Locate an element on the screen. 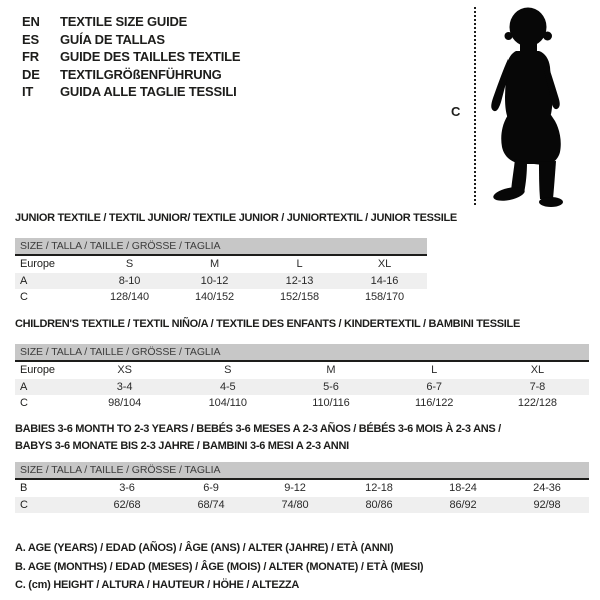  lang-code: ES is located at coordinates (30, 39).